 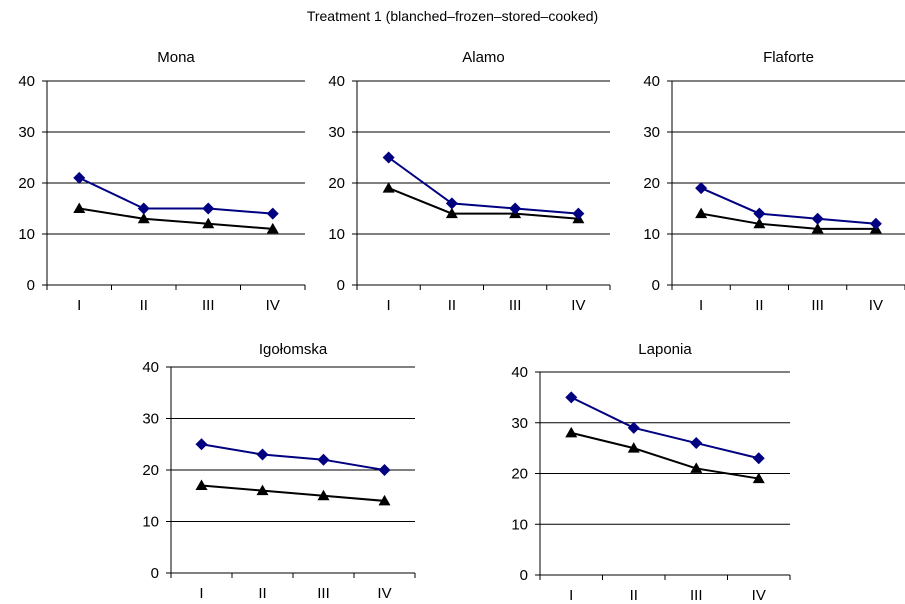 I want to click on chart-title: Igołomska, so click(x=293, y=349).